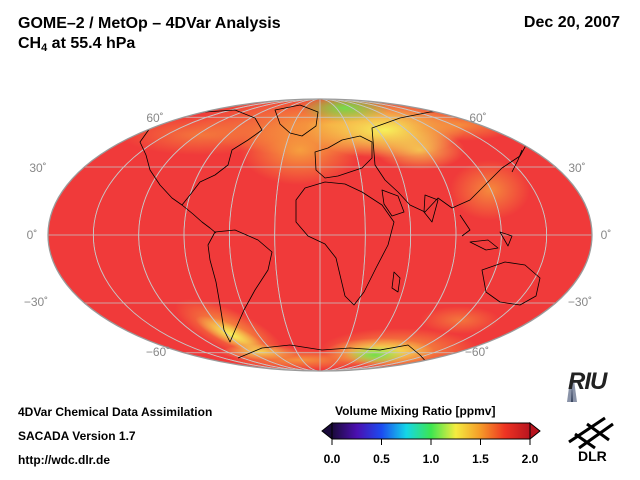 The image size is (640, 480). What do you see at coordinates (431, 459) in the screenshot?
I see `colorbar-tick-label: 1.0` at bounding box center [431, 459].